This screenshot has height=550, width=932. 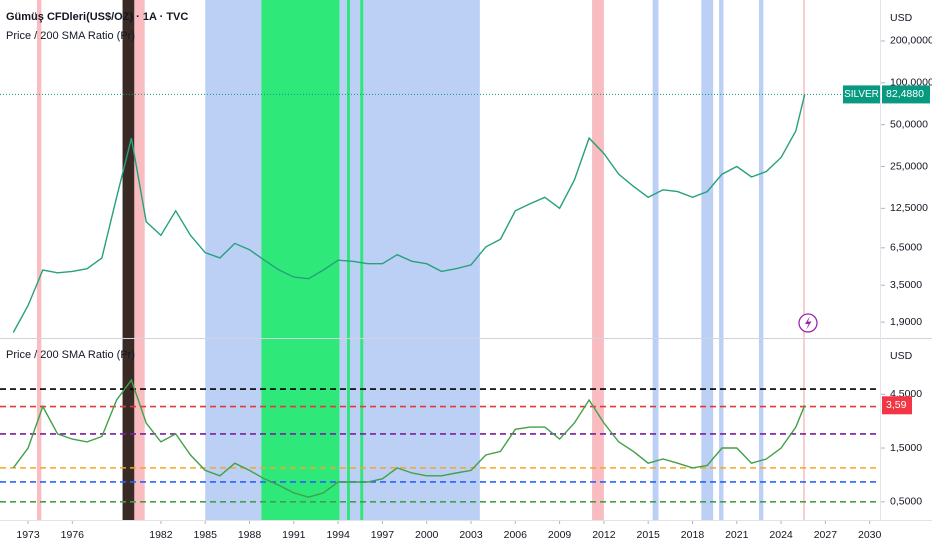 I want to click on x-tick-label: 2027, so click(x=826, y=535).